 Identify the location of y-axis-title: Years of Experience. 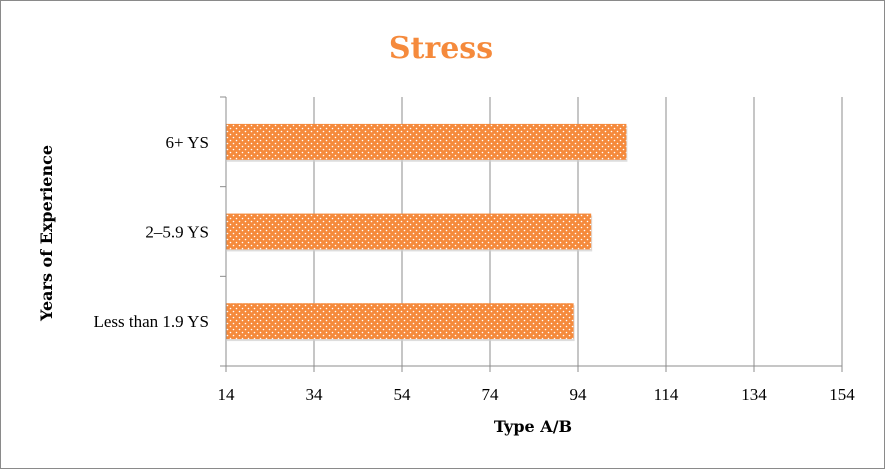
(46, 233).